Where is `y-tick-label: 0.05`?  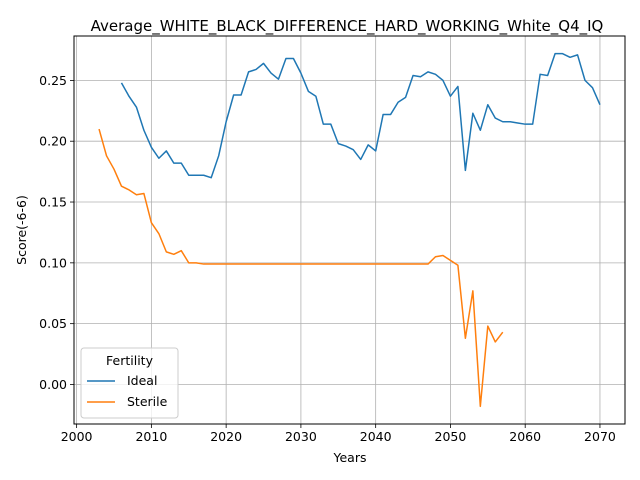 y-tick-label: 0.05 is located at coordinates (53, 323).